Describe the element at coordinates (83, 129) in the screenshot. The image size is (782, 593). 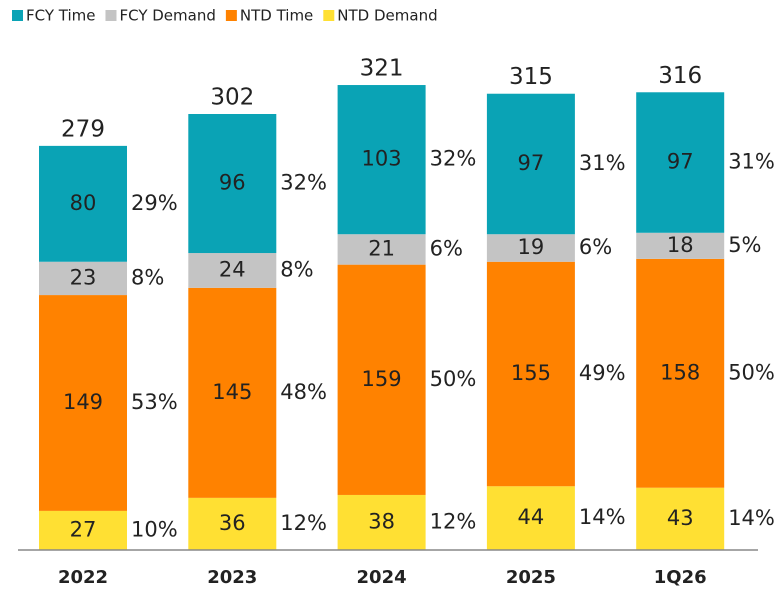
I see `total-label: 279` at that location.